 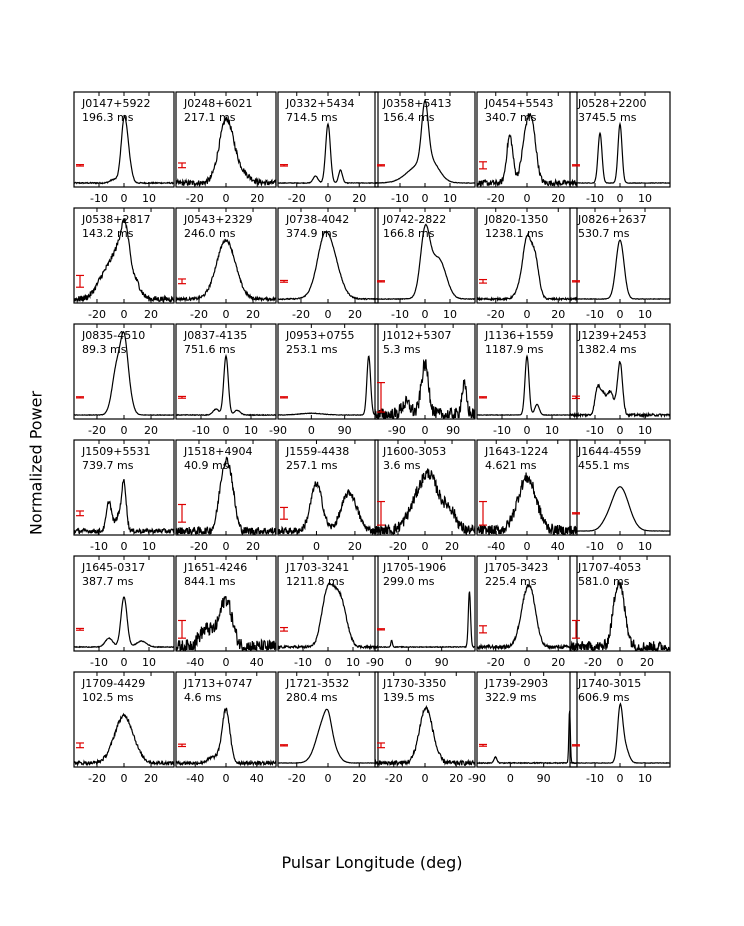 What do you see at coordinates (108, 581) in the screenshot?
I see `pulsar-period: 387.7 ms` at bounding box center [108, 581].